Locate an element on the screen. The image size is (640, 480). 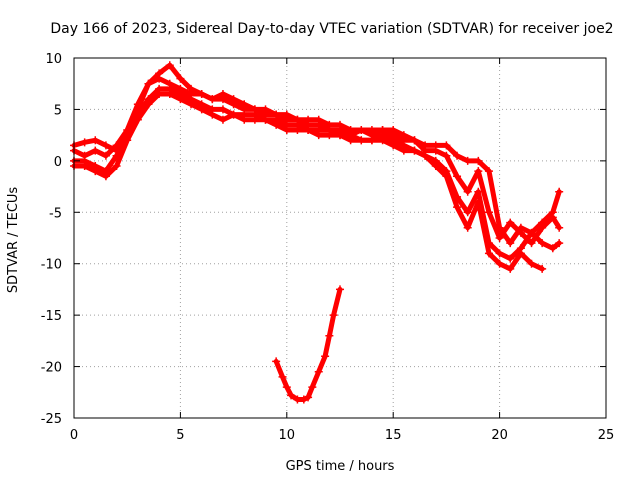
y-axis-label: SDTVAR / TECUs is located at coordinates (13, 240).